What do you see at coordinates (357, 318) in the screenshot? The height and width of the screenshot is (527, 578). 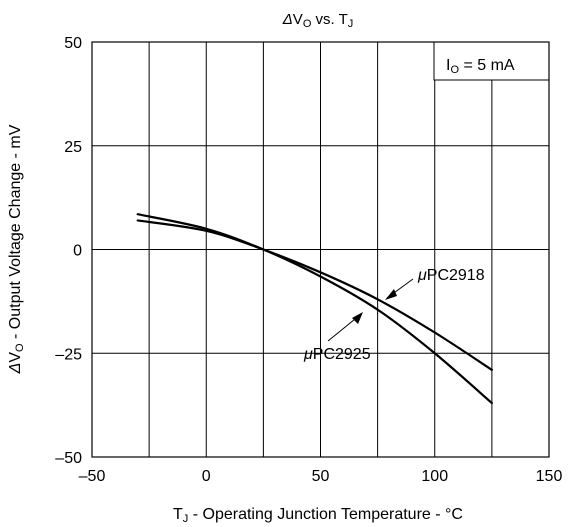 I see `series-callout-arrow-pc2925` at bounding box center [357, 318].